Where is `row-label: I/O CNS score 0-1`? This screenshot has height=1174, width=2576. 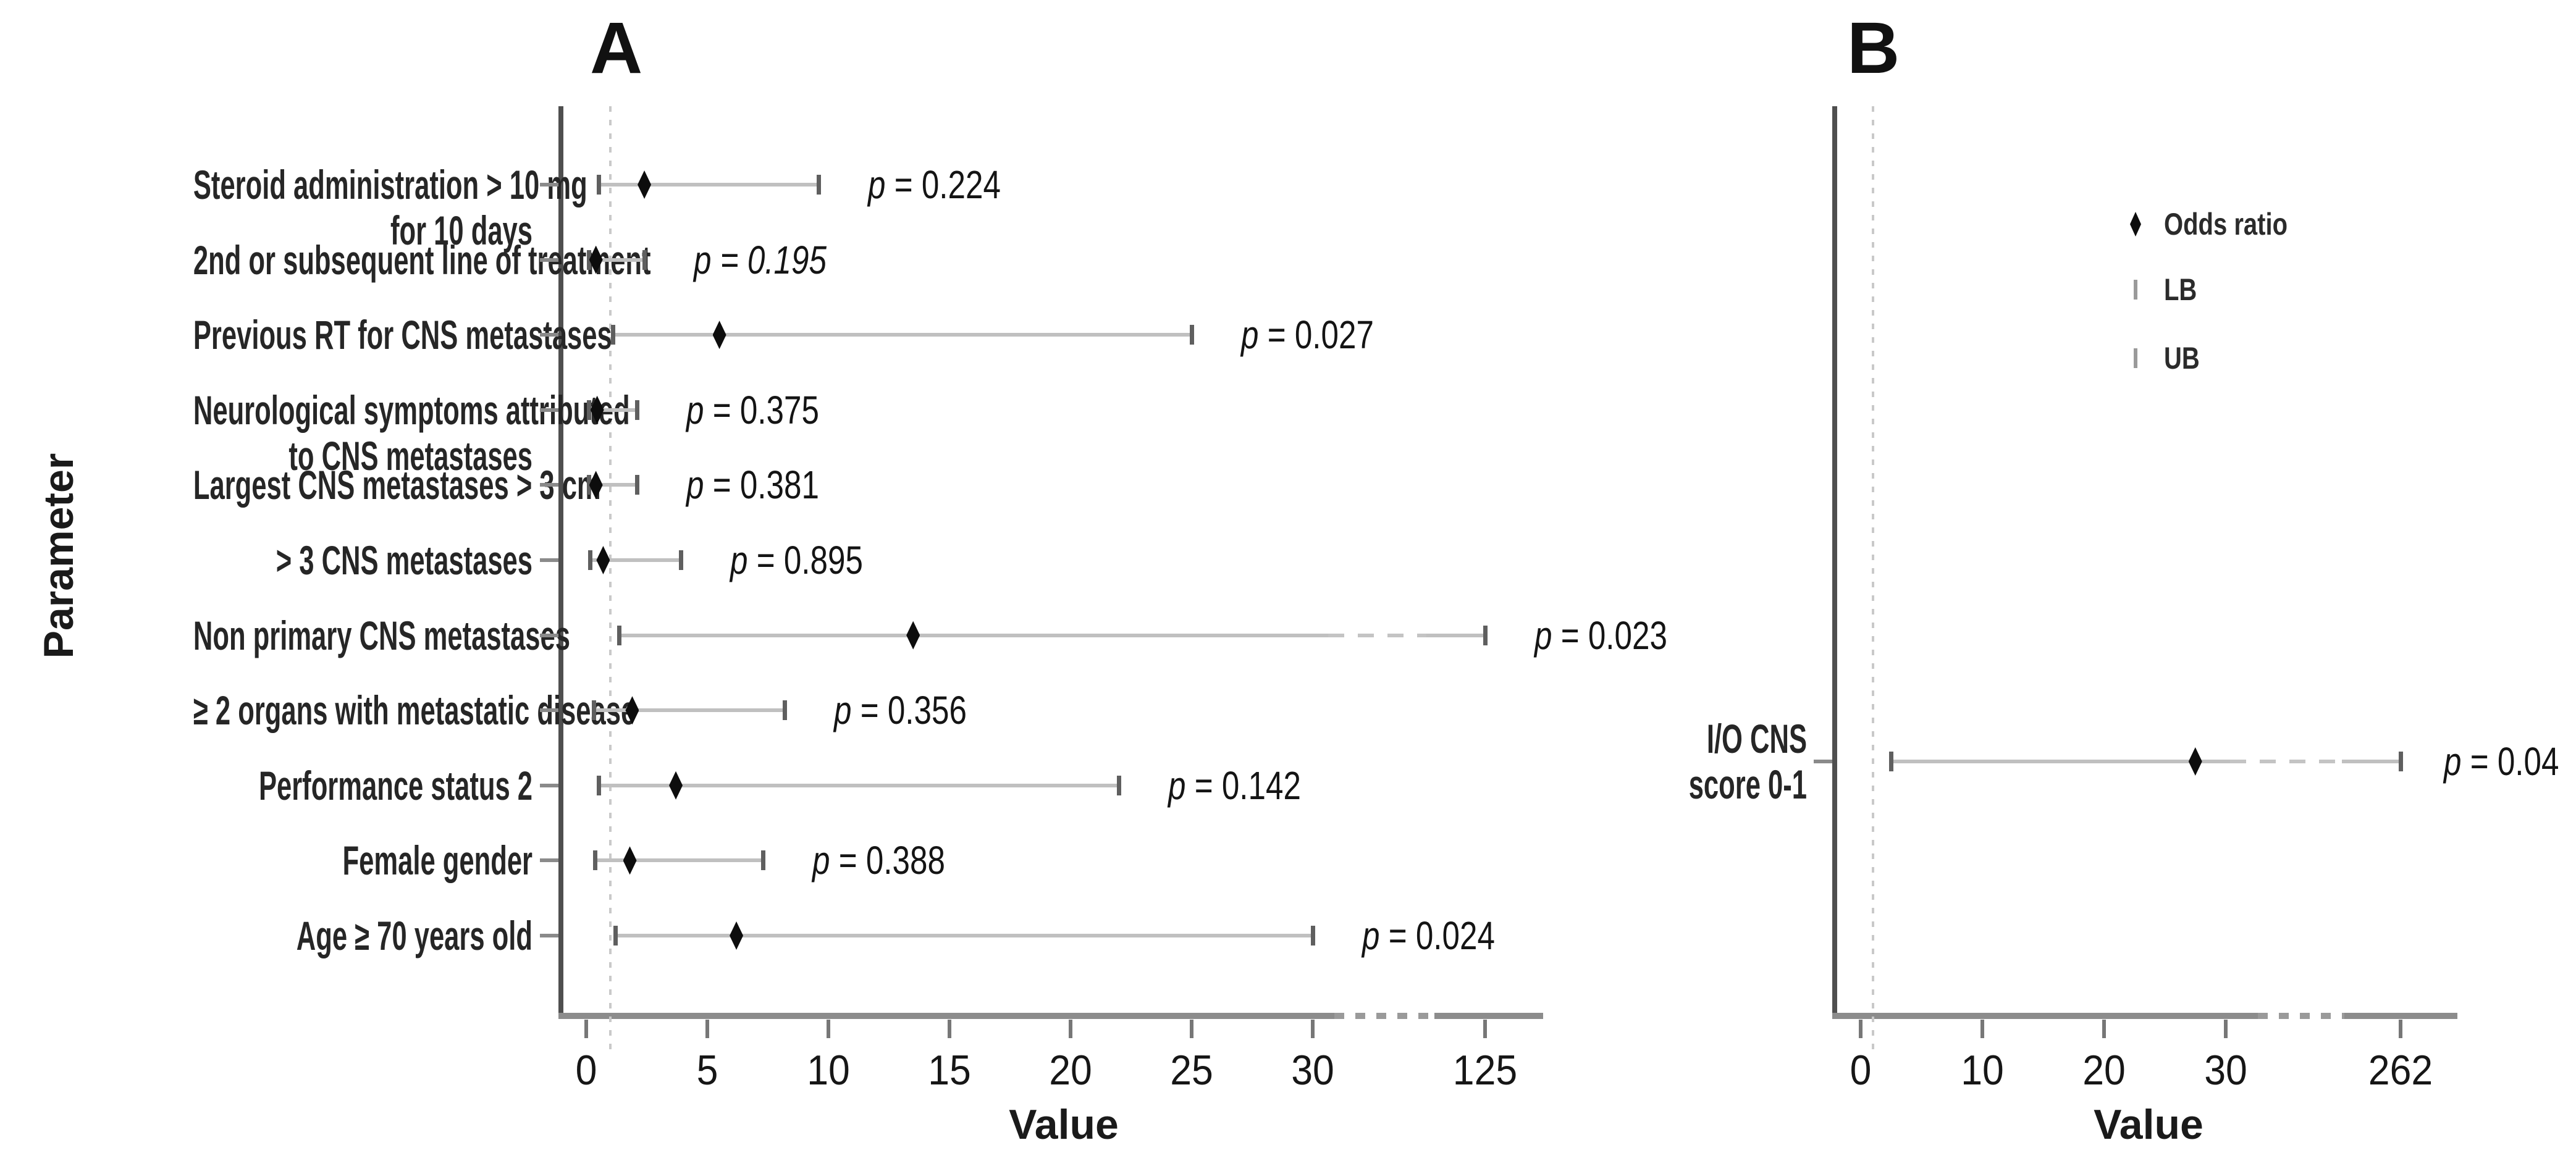
row-label: I/O CNS score 0-1 is located at coordinates (1682, 761).